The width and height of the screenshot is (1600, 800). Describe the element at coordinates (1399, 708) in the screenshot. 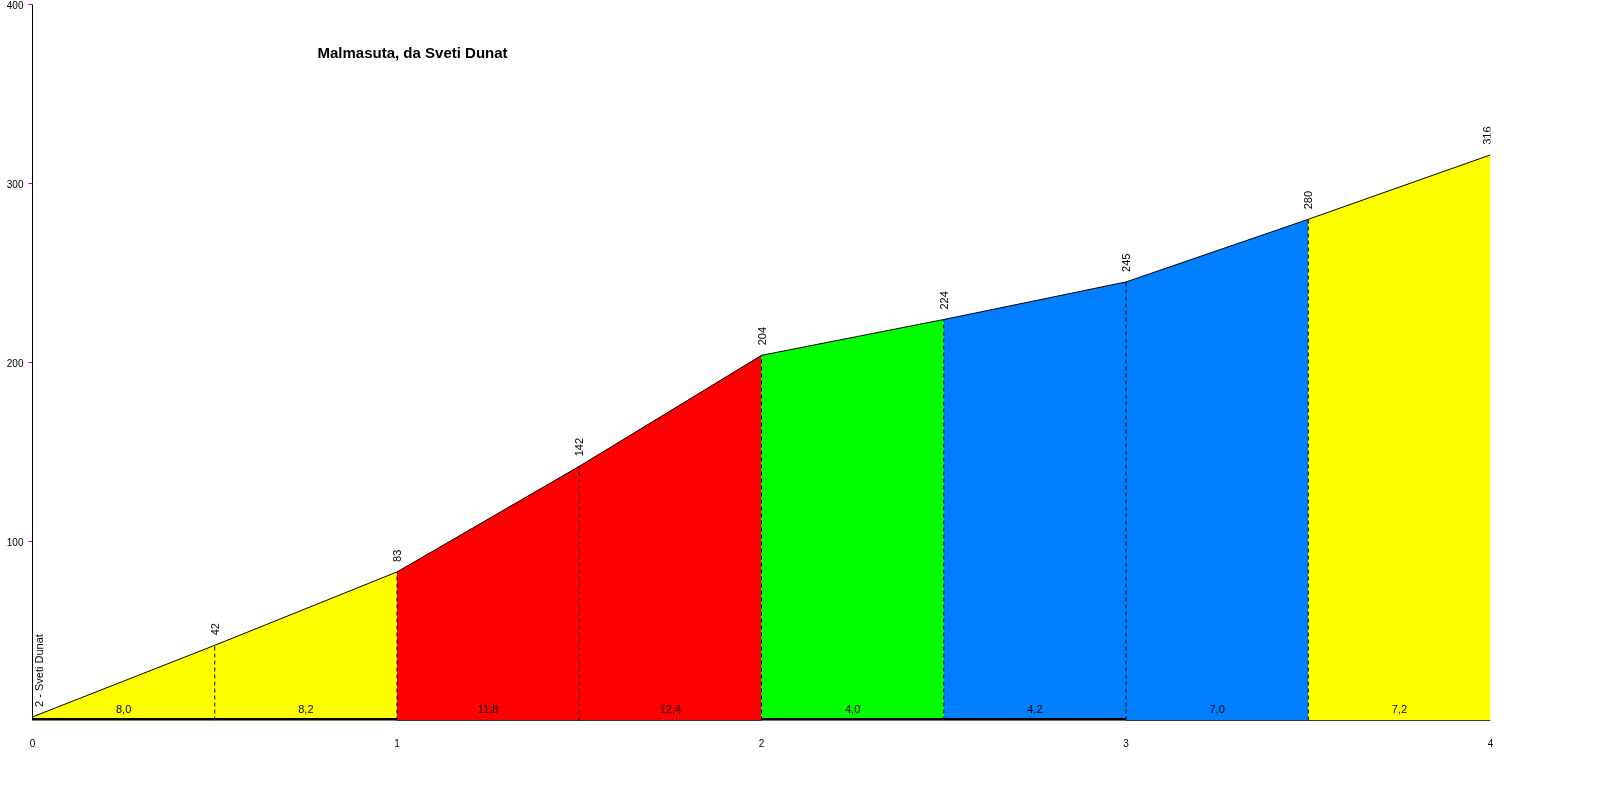

I see `annotation: 7,2` at that location.